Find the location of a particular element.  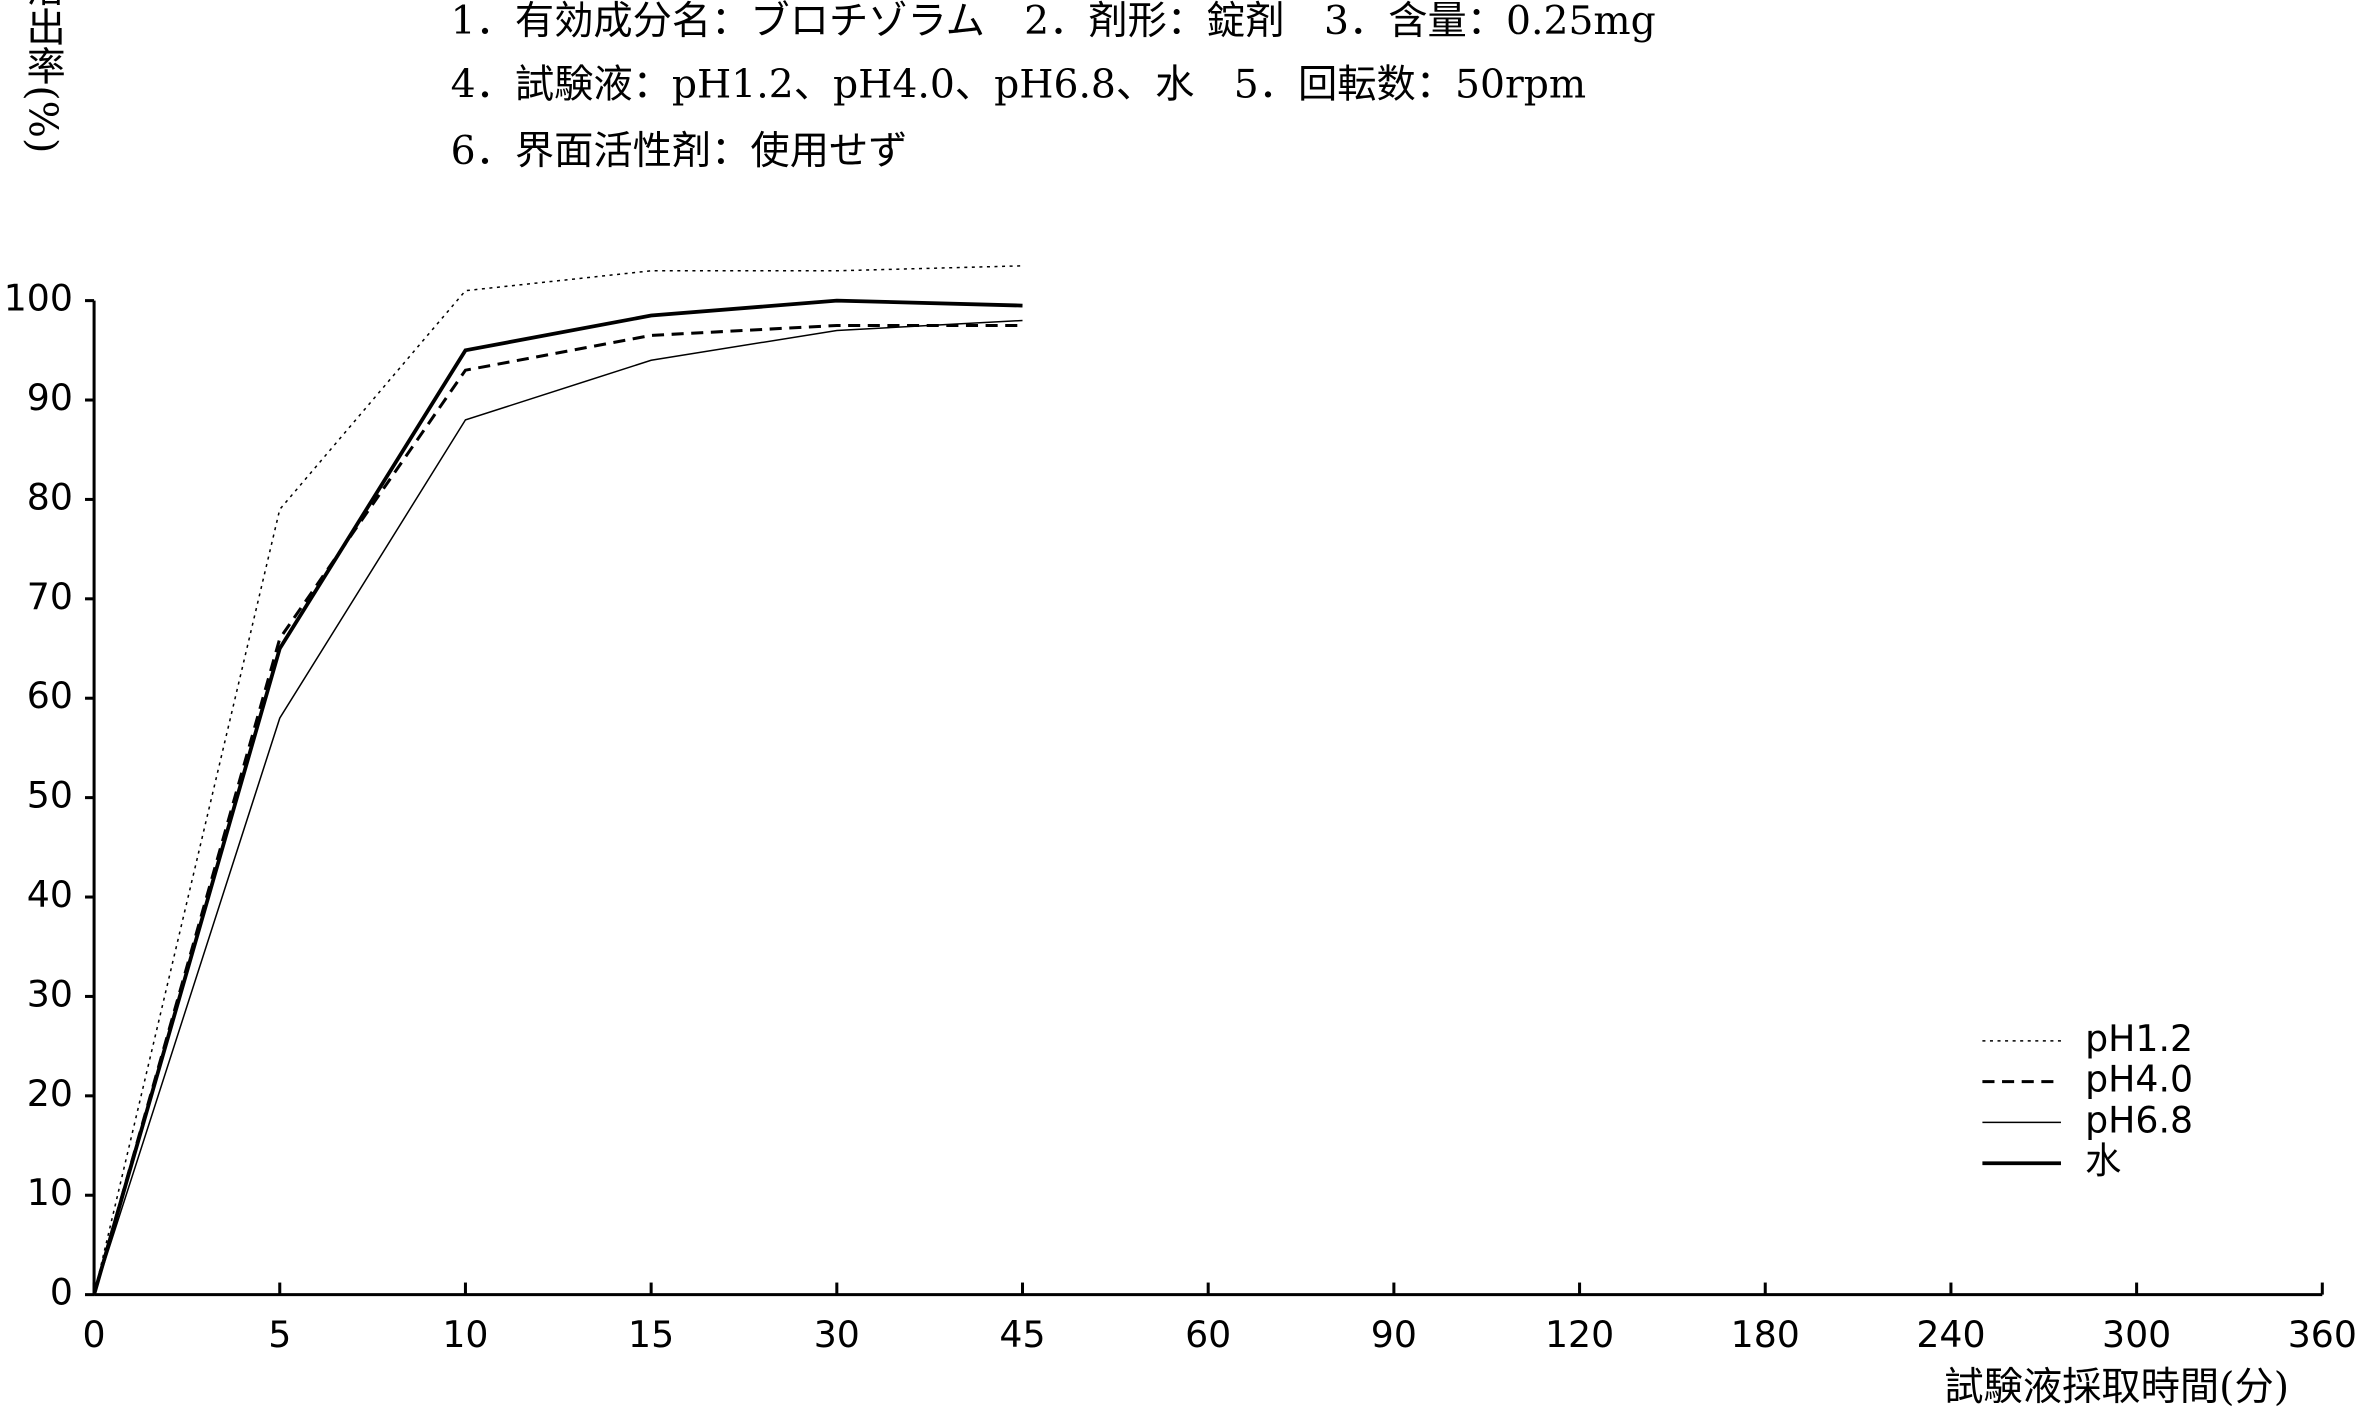

y-tick-label: 40 is located at coordinates (50, 894).